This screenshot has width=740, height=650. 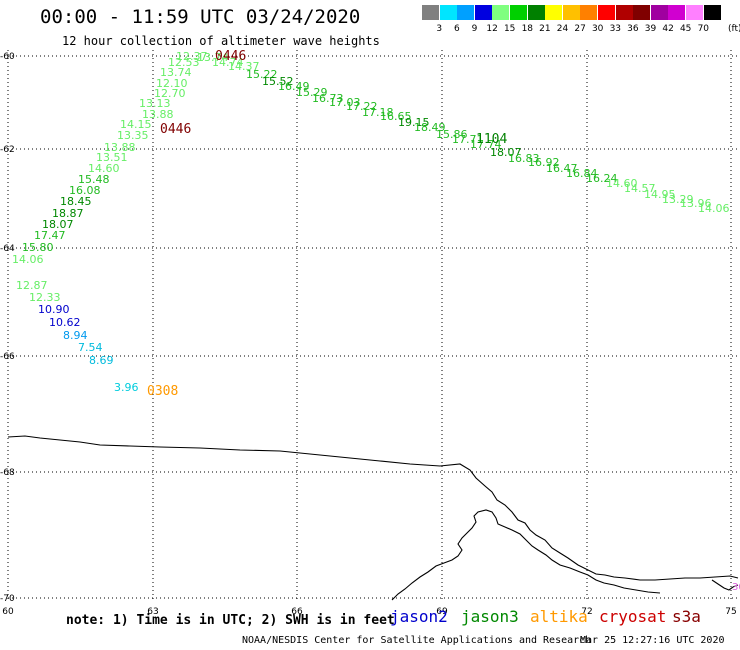 I want to click on swh-label: 17.03, so click(x=345, y=102).